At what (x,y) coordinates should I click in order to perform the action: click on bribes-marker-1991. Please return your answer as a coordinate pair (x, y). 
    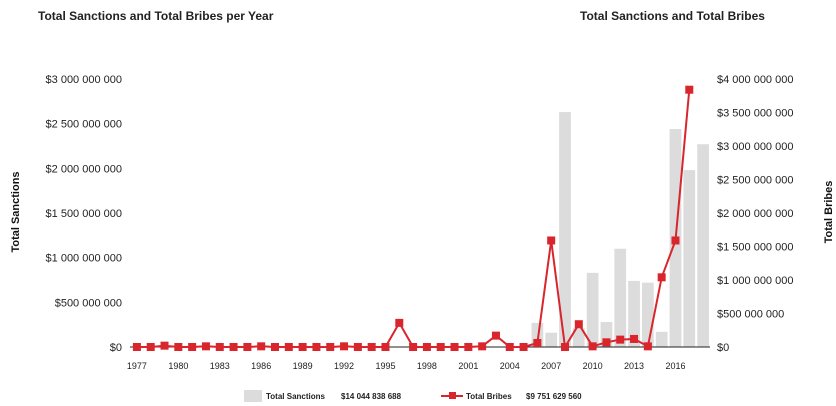
    Looking at the image, I should click on (330, 347).